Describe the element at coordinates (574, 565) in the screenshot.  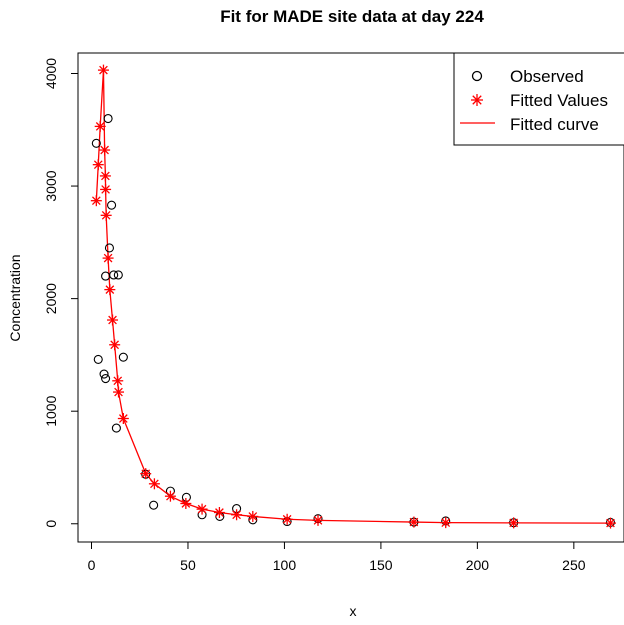
I see `x-tick-label: 250` at that location.